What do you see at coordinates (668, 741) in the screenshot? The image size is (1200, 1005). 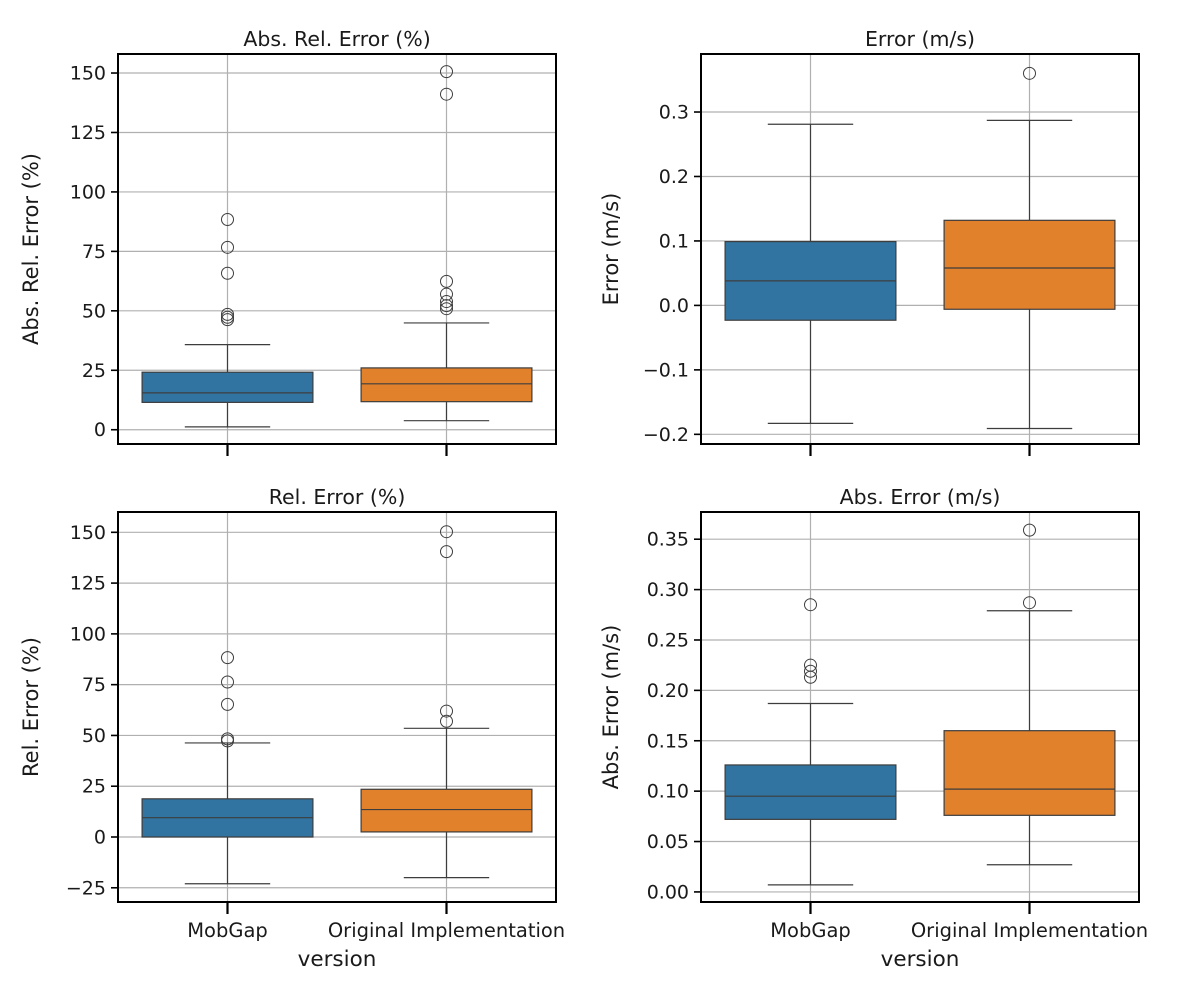 I see `y-tick-label: 0.15` at bounding box center [668, 741].